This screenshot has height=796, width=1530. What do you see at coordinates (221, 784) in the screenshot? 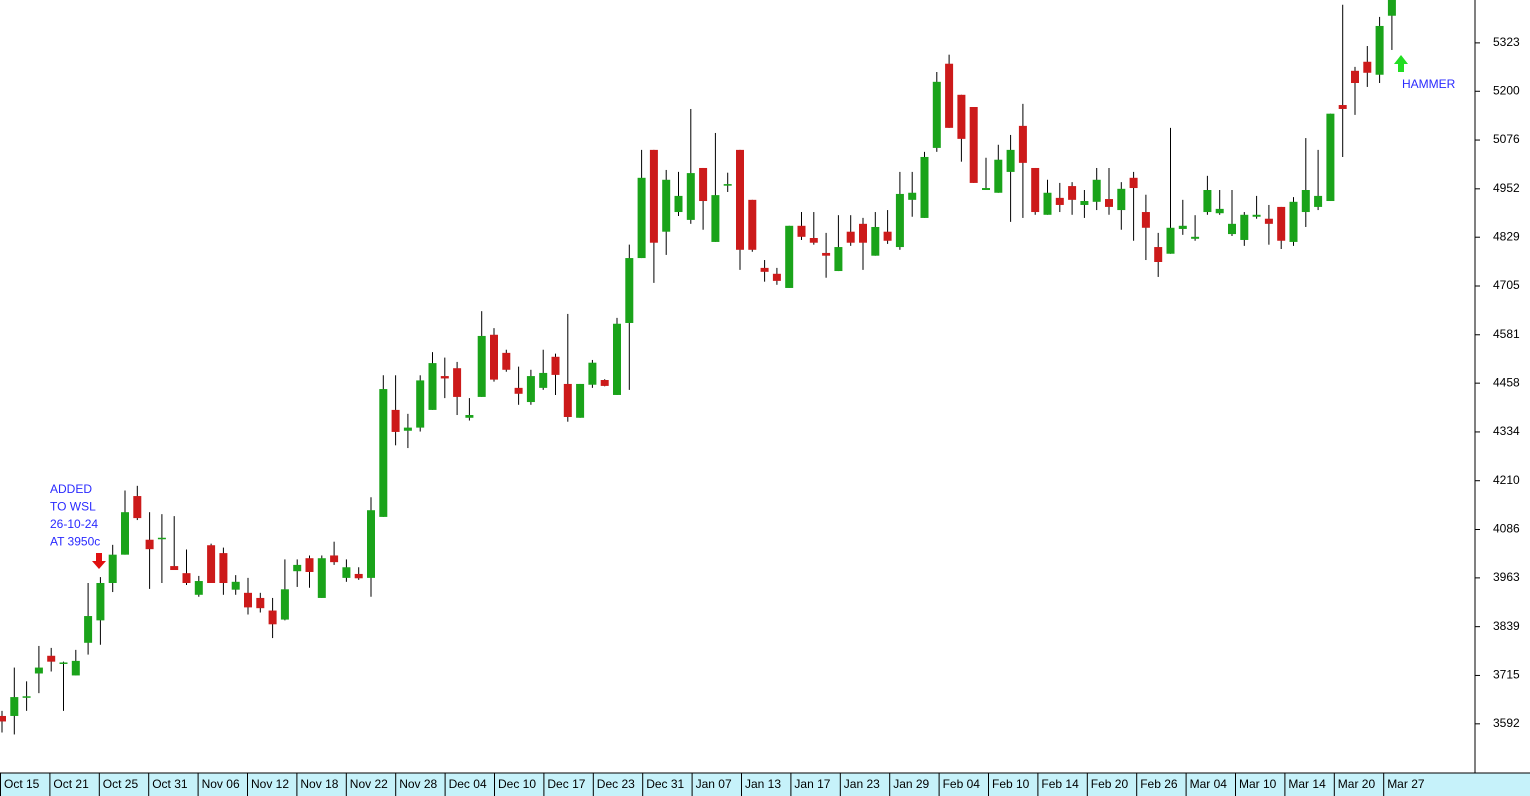
I see `x-tick-label: Nov 06` at bounding box center [221, 784].